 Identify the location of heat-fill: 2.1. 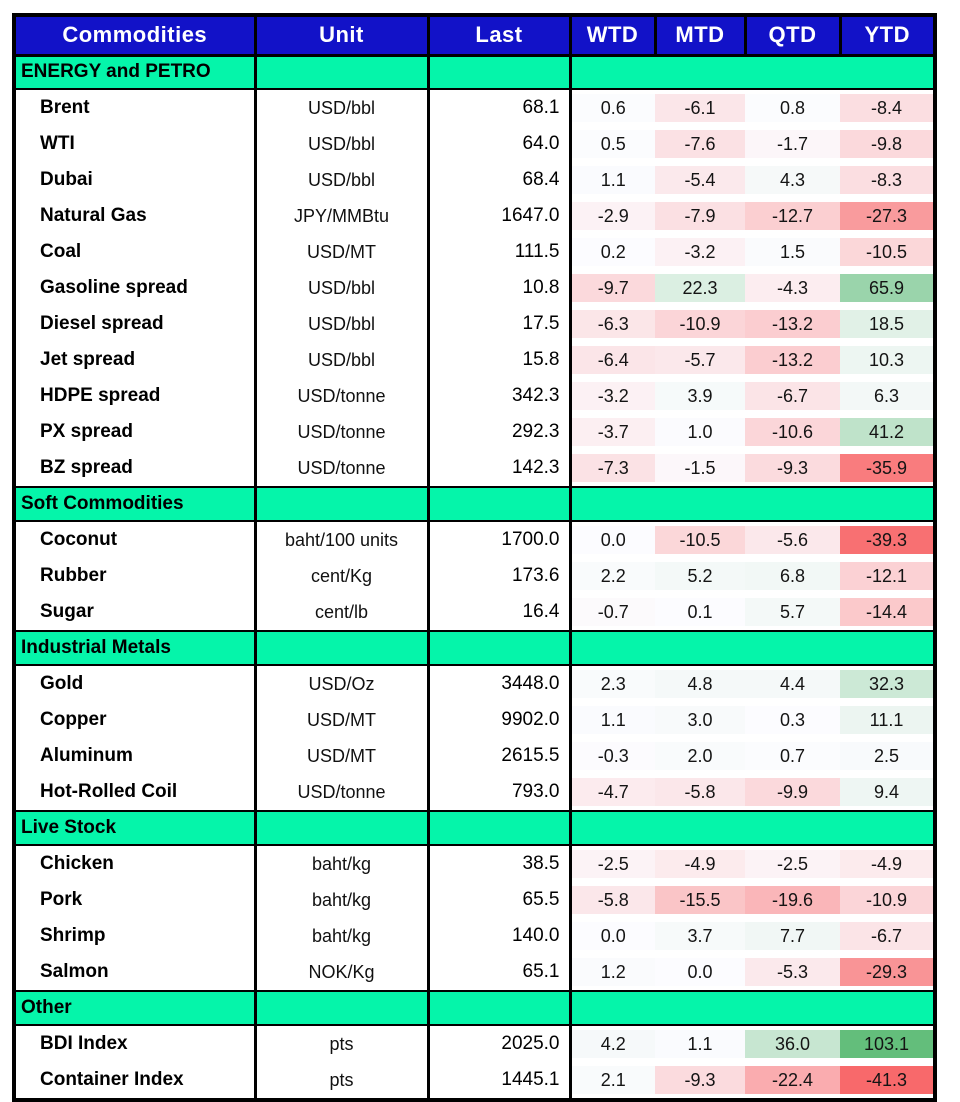
(613, 1080).